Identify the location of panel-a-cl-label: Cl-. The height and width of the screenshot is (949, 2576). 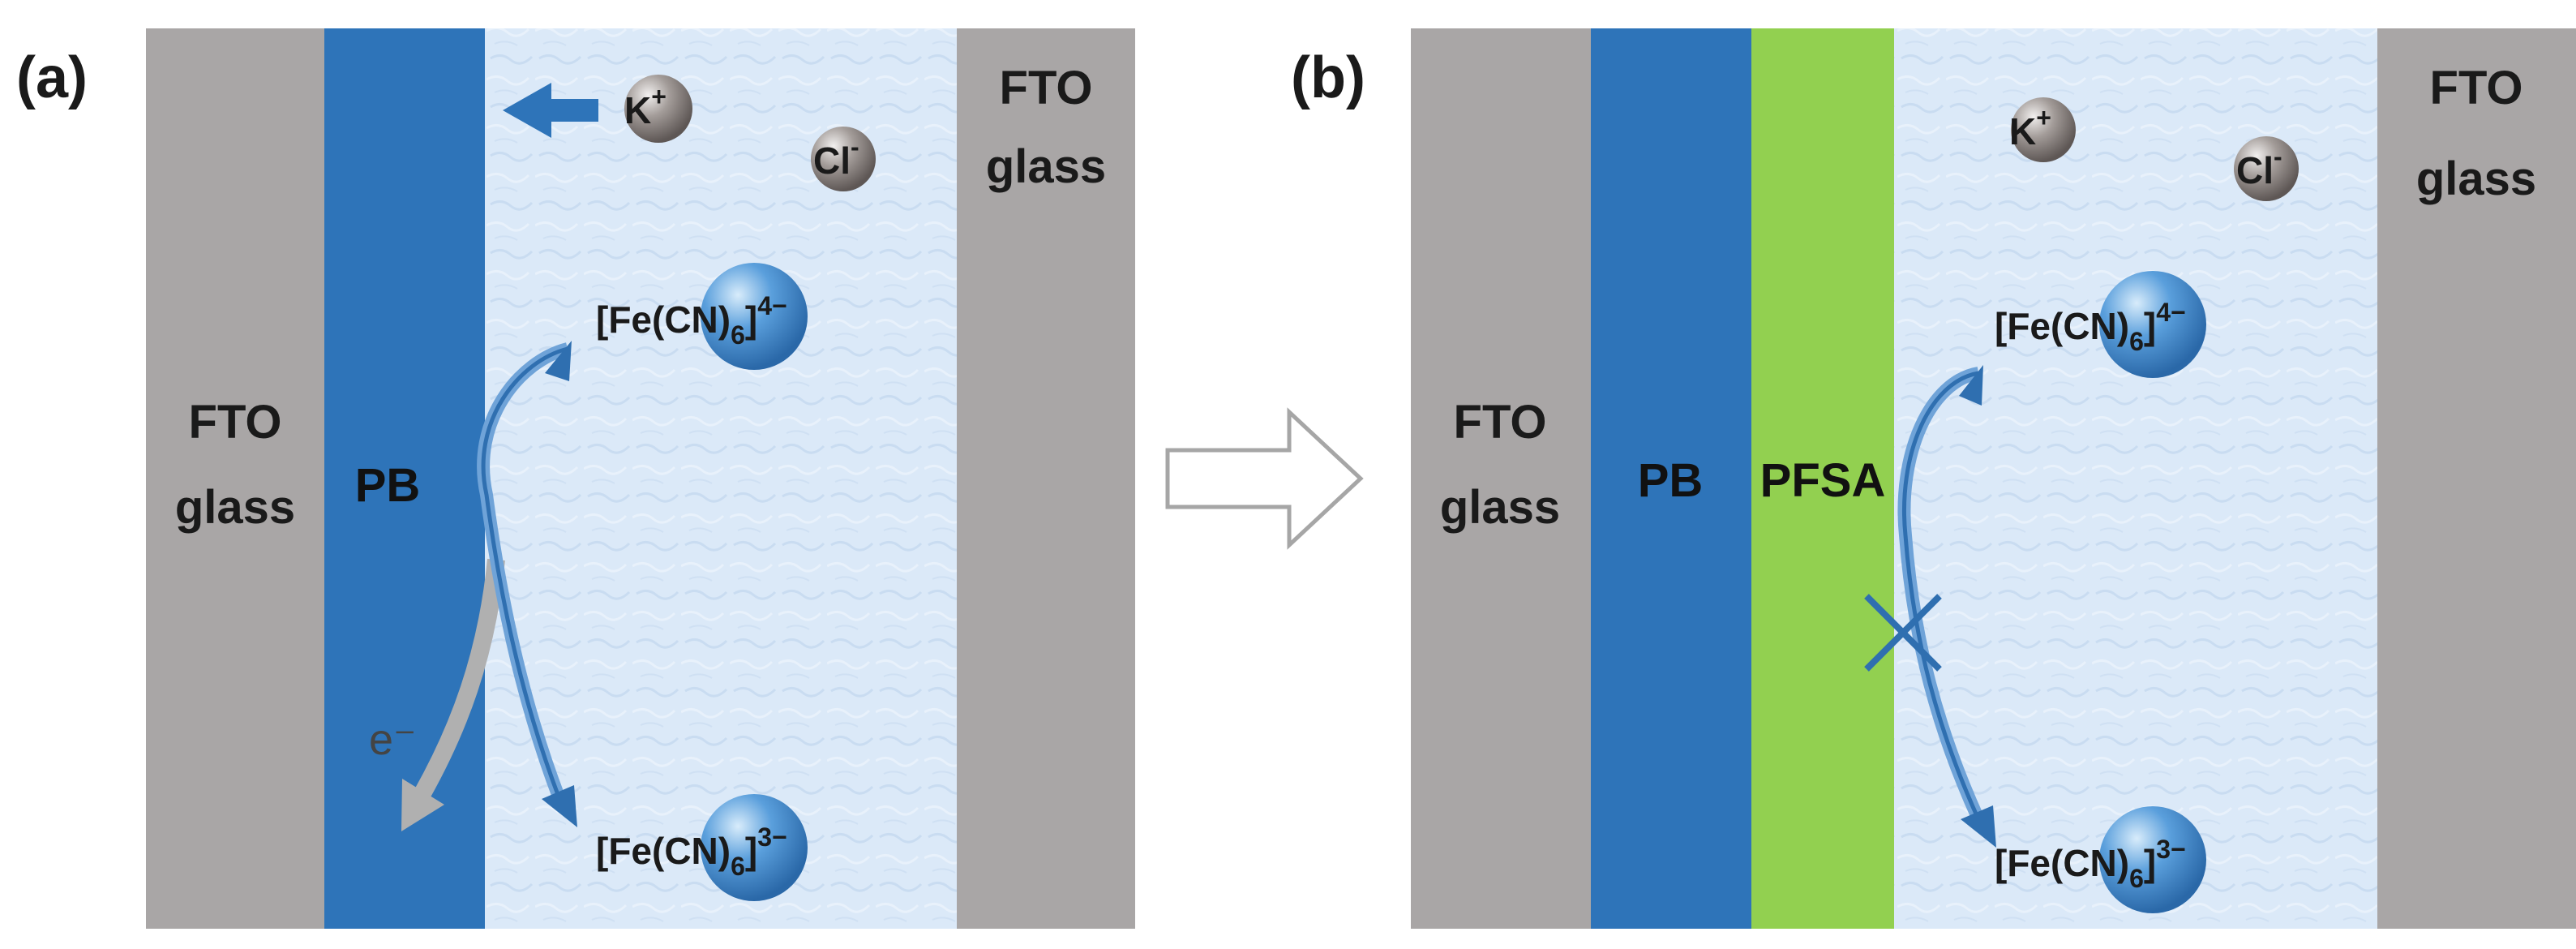
(836, 157).